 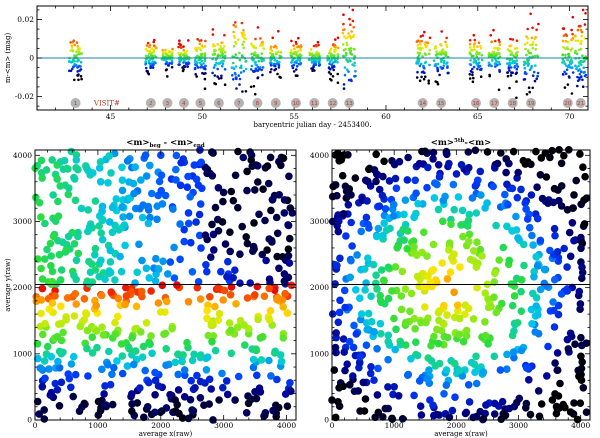 I want to click on x-tick-label: 4000, so click(x=286, y=425).